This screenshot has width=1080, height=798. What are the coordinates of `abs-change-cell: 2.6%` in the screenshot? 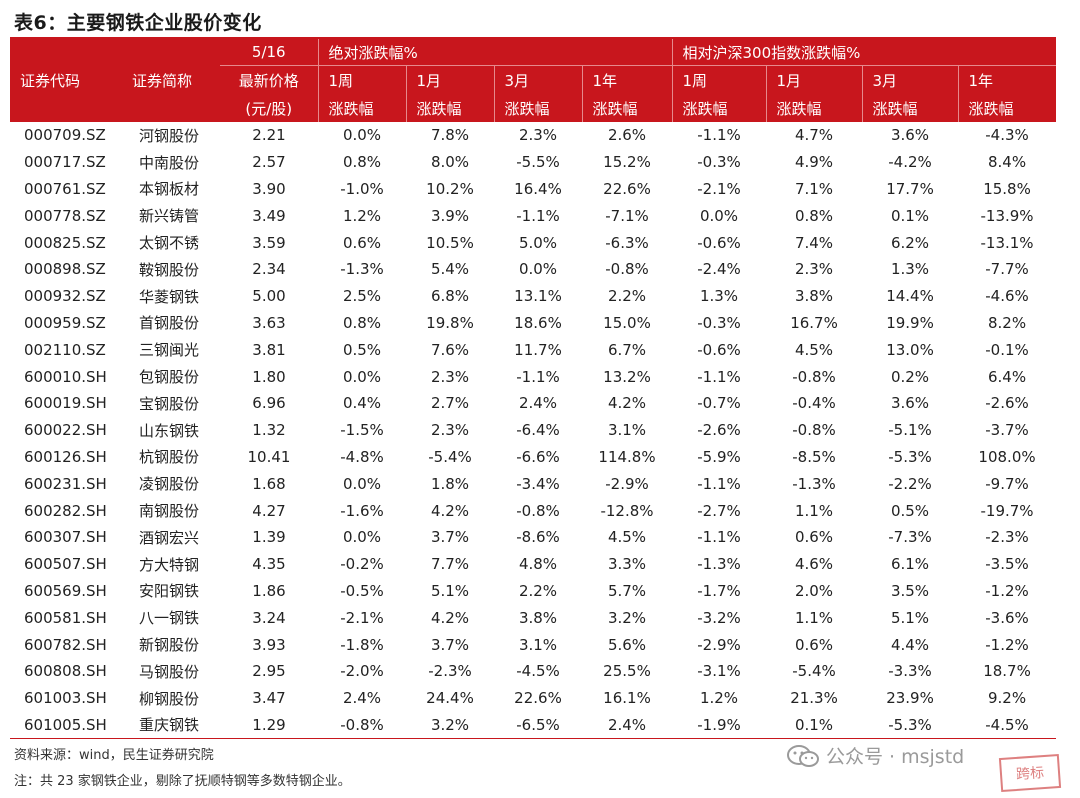 It's located at (627, 135).